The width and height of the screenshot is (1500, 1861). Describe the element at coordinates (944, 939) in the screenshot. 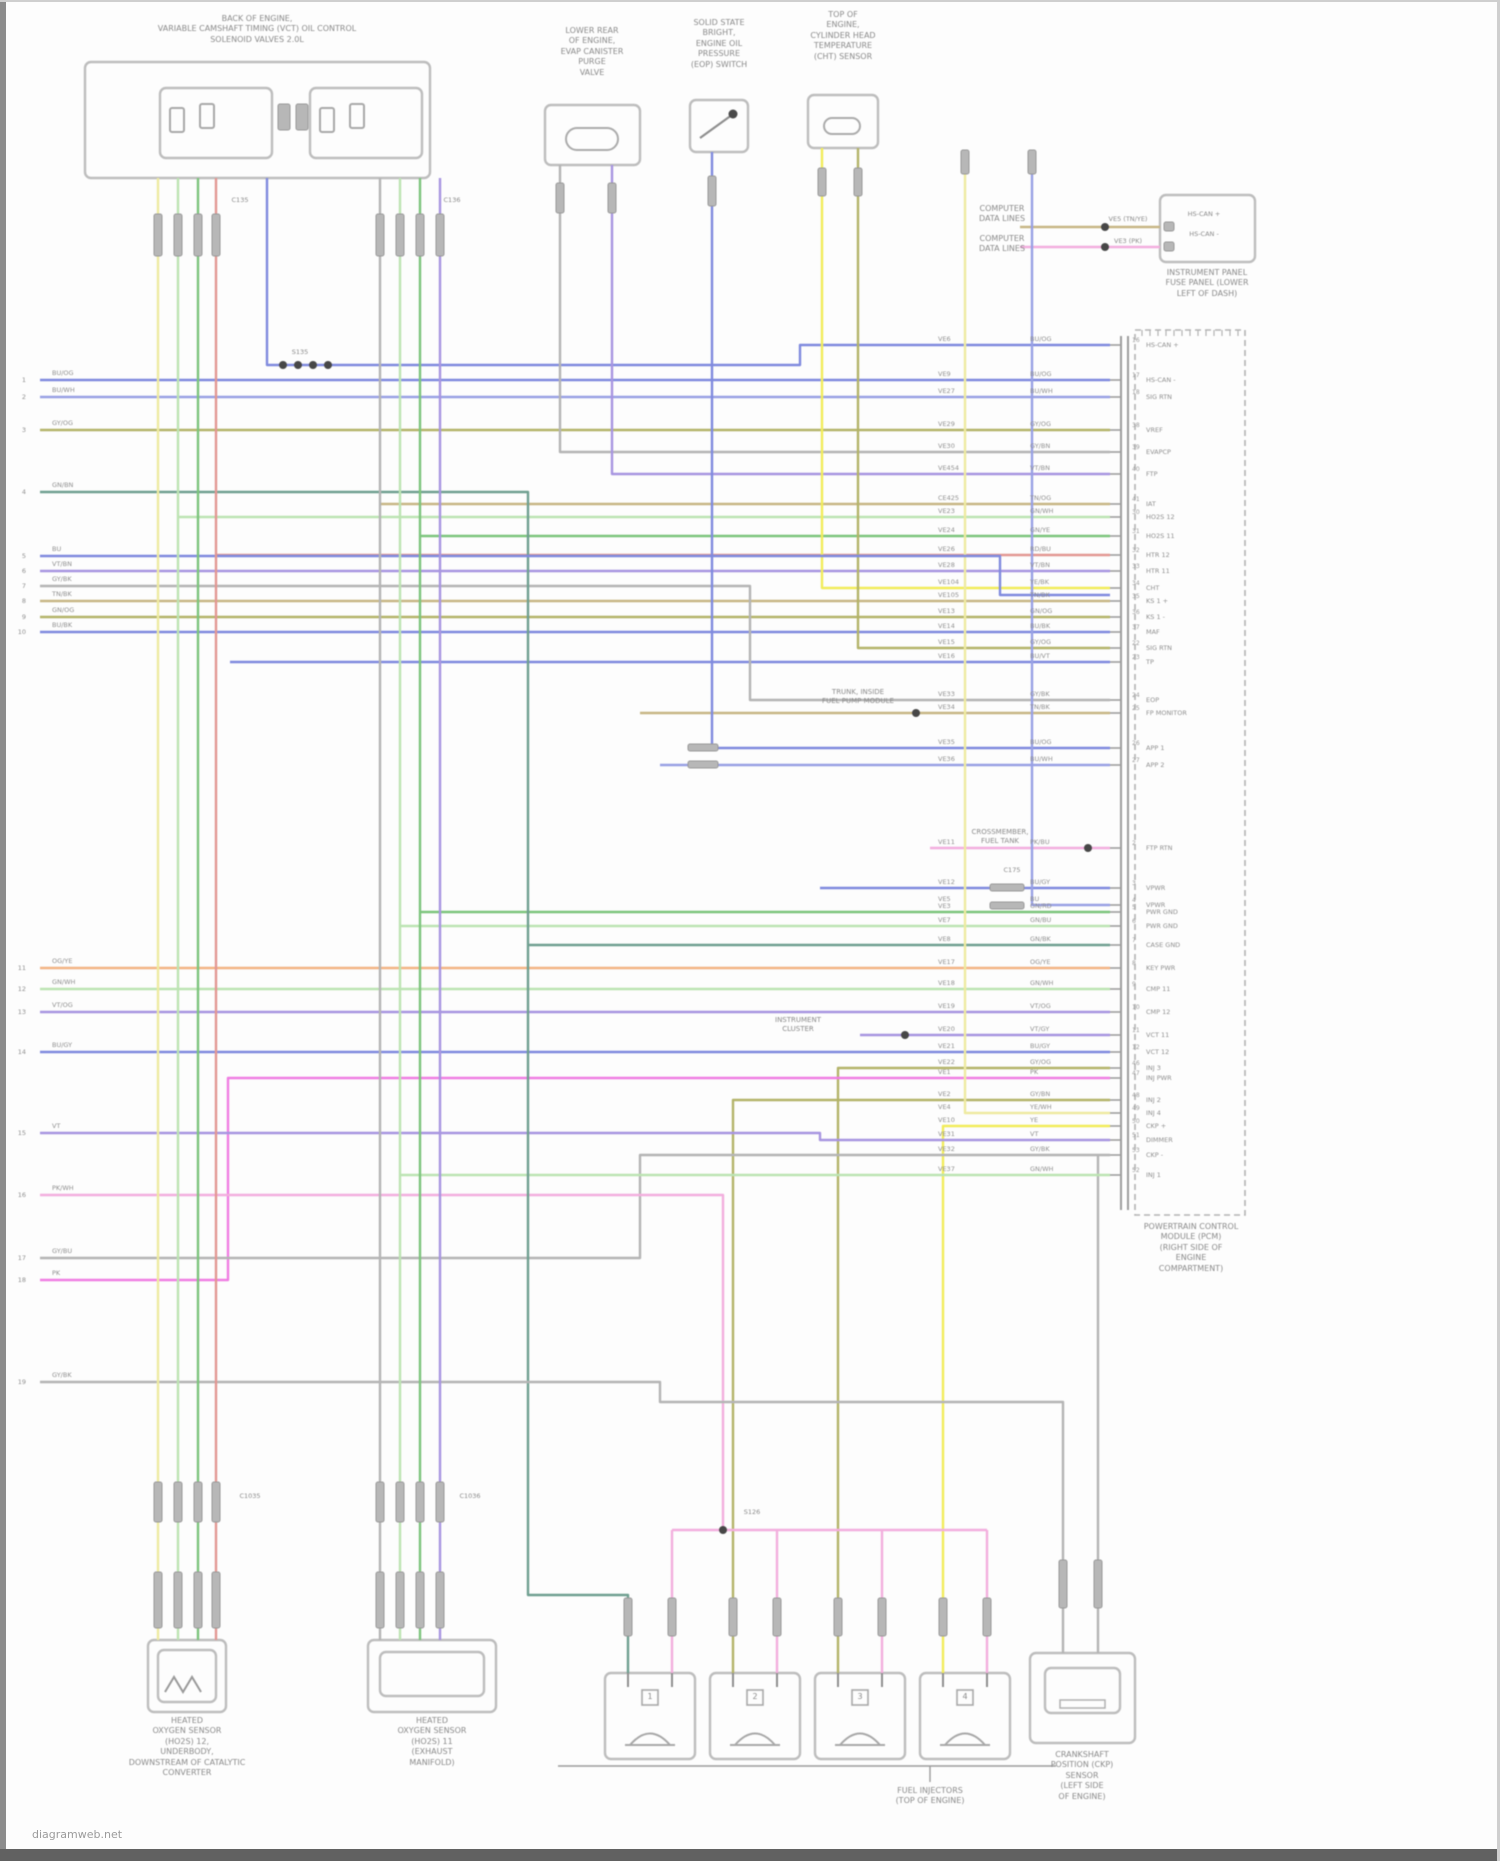

I see `pcm-circuit-label: VE8` at that location.